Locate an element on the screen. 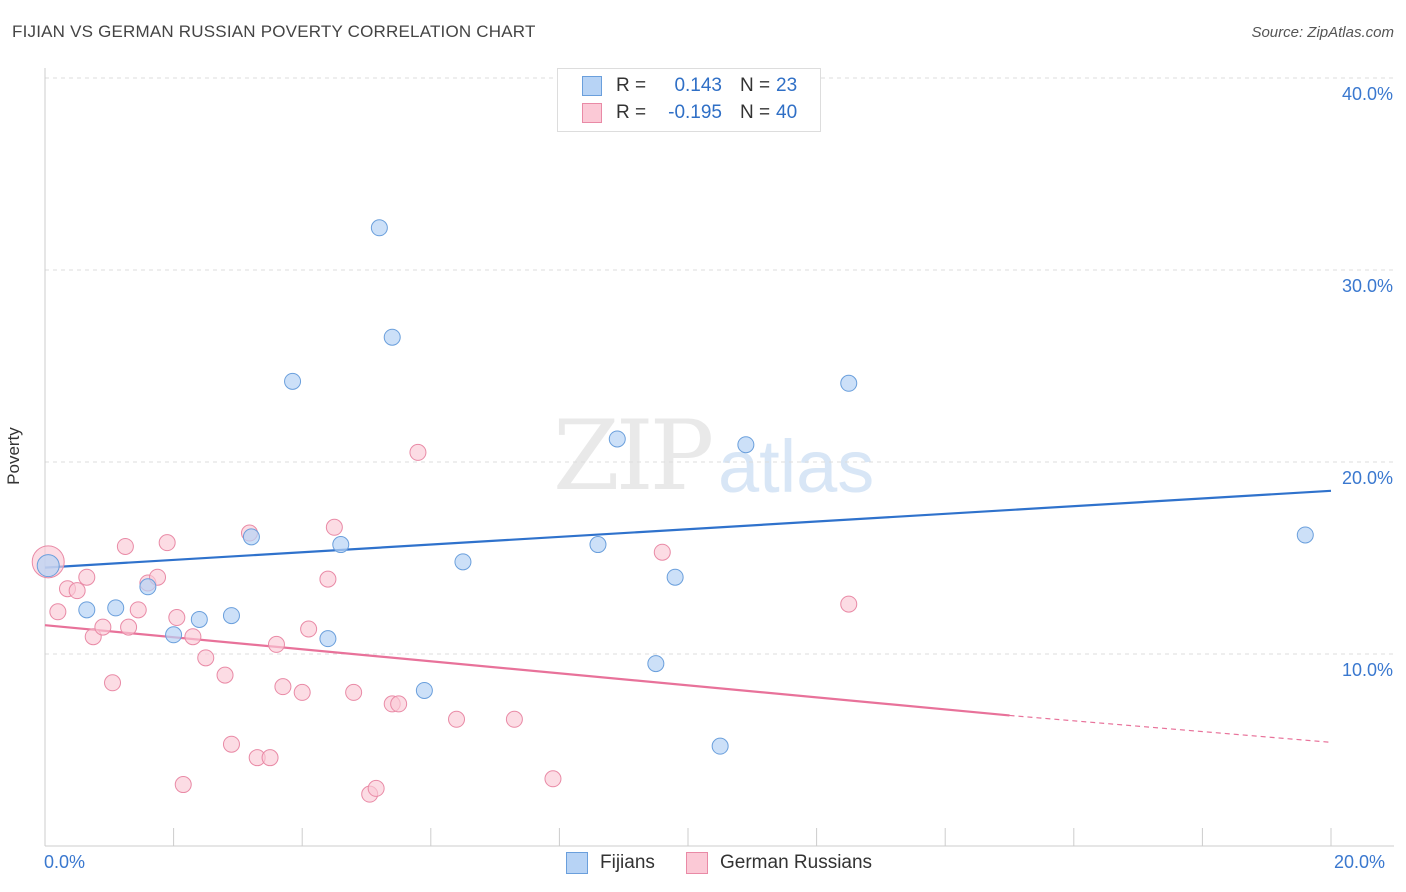 Image resolution: width=1406 pixels, height=892 pixels. legend-item-fijians: Fijians is located at coordinates (610, 863).